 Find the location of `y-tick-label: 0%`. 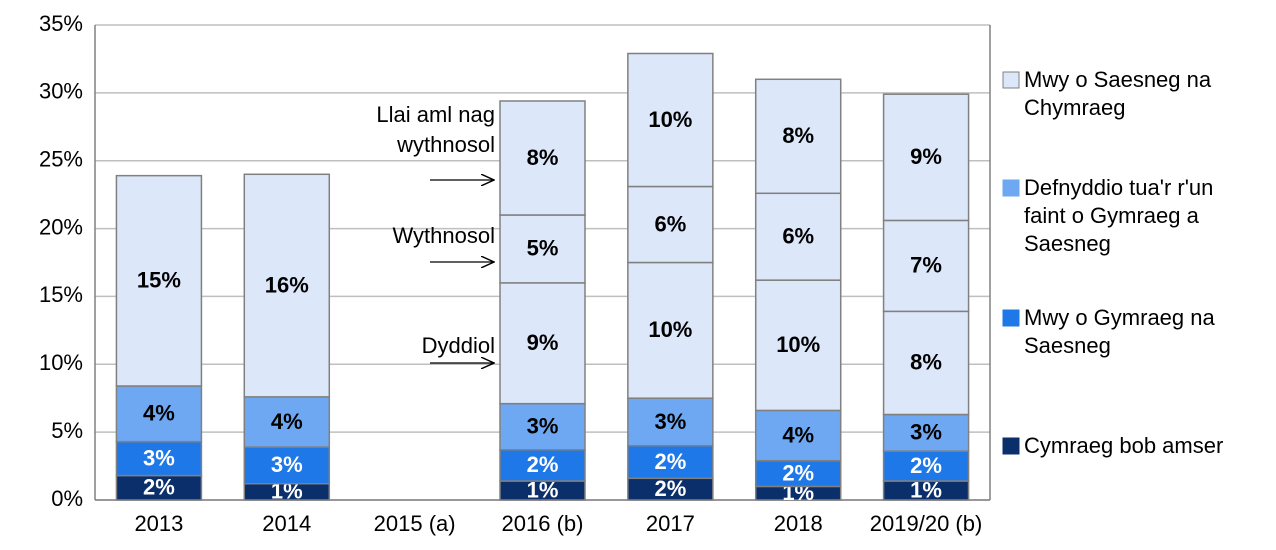

y-tick-label: 0% is located at coordinates (67, 498).